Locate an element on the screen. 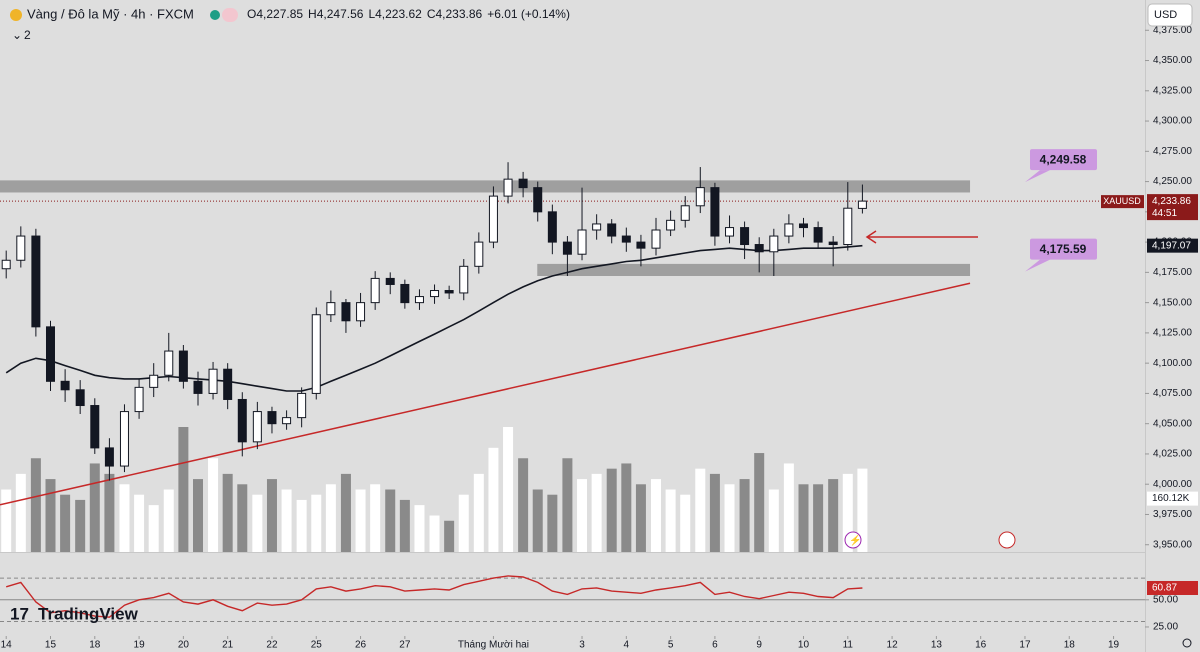 The height and width of the screenshot is (652, 1200). status-icon is located at coordinates (215, 15).